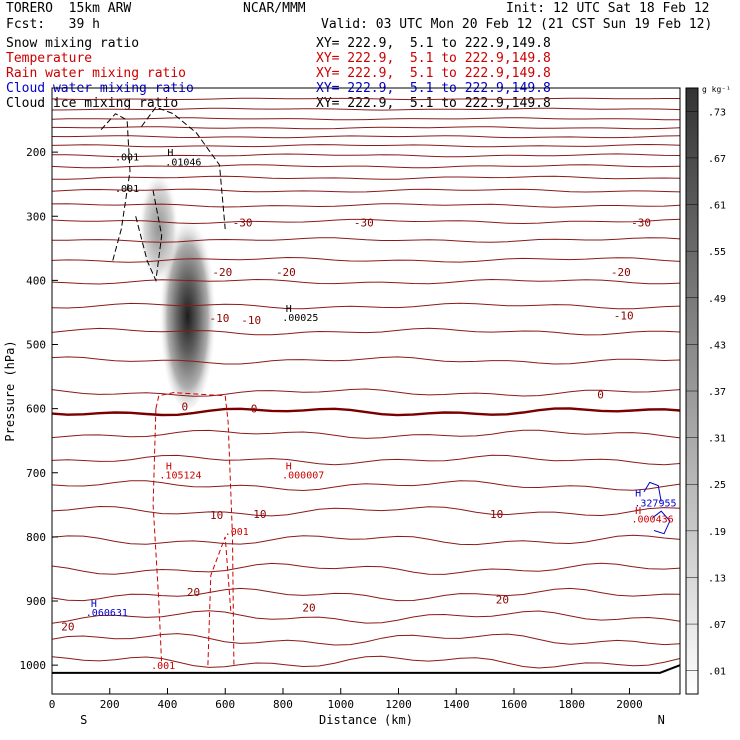  What do you see at coordinates (661, 720) in the screenshot?
I see `north-label: N` at bounding box center [661, 720].